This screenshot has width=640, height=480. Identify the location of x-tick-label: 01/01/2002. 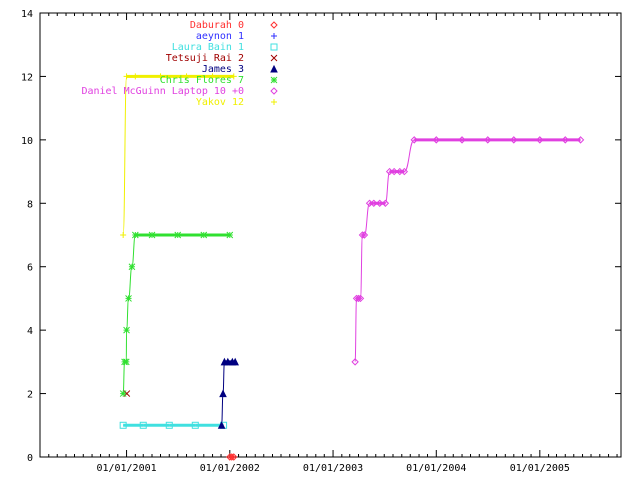
(230, 468).